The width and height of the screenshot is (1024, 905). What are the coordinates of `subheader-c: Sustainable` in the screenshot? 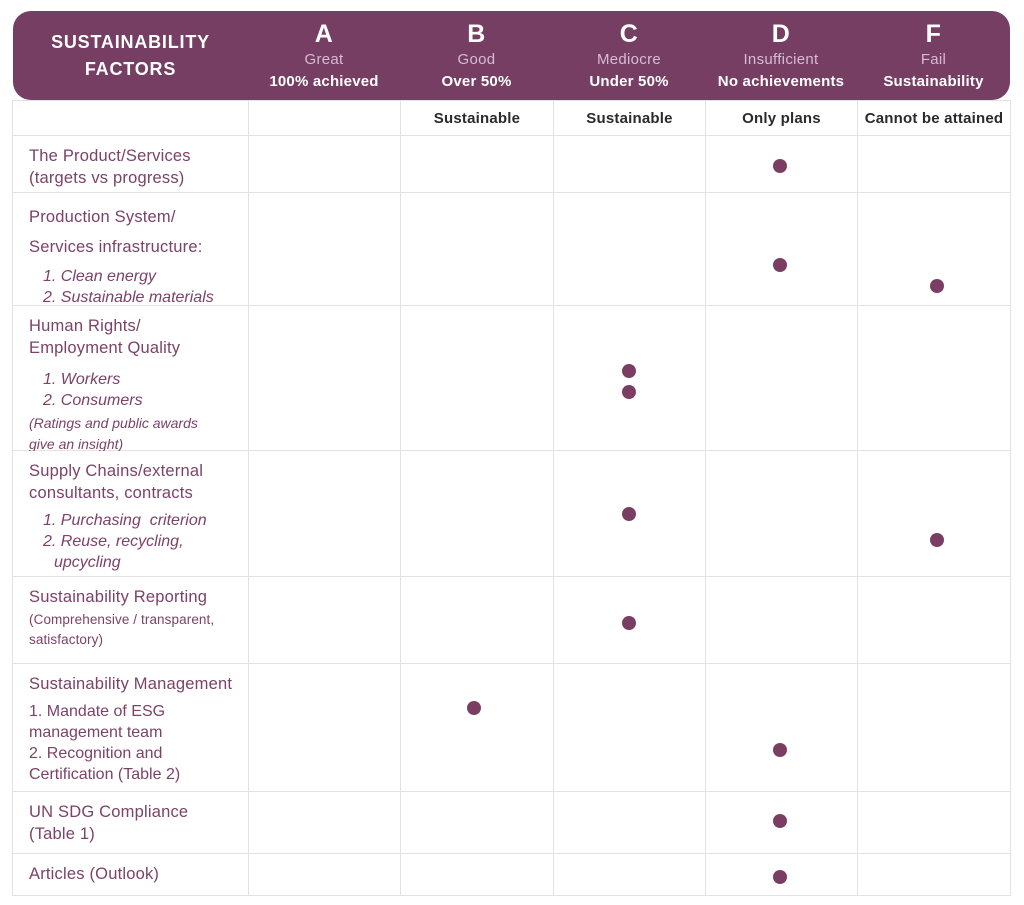 It's located at (630, 118).